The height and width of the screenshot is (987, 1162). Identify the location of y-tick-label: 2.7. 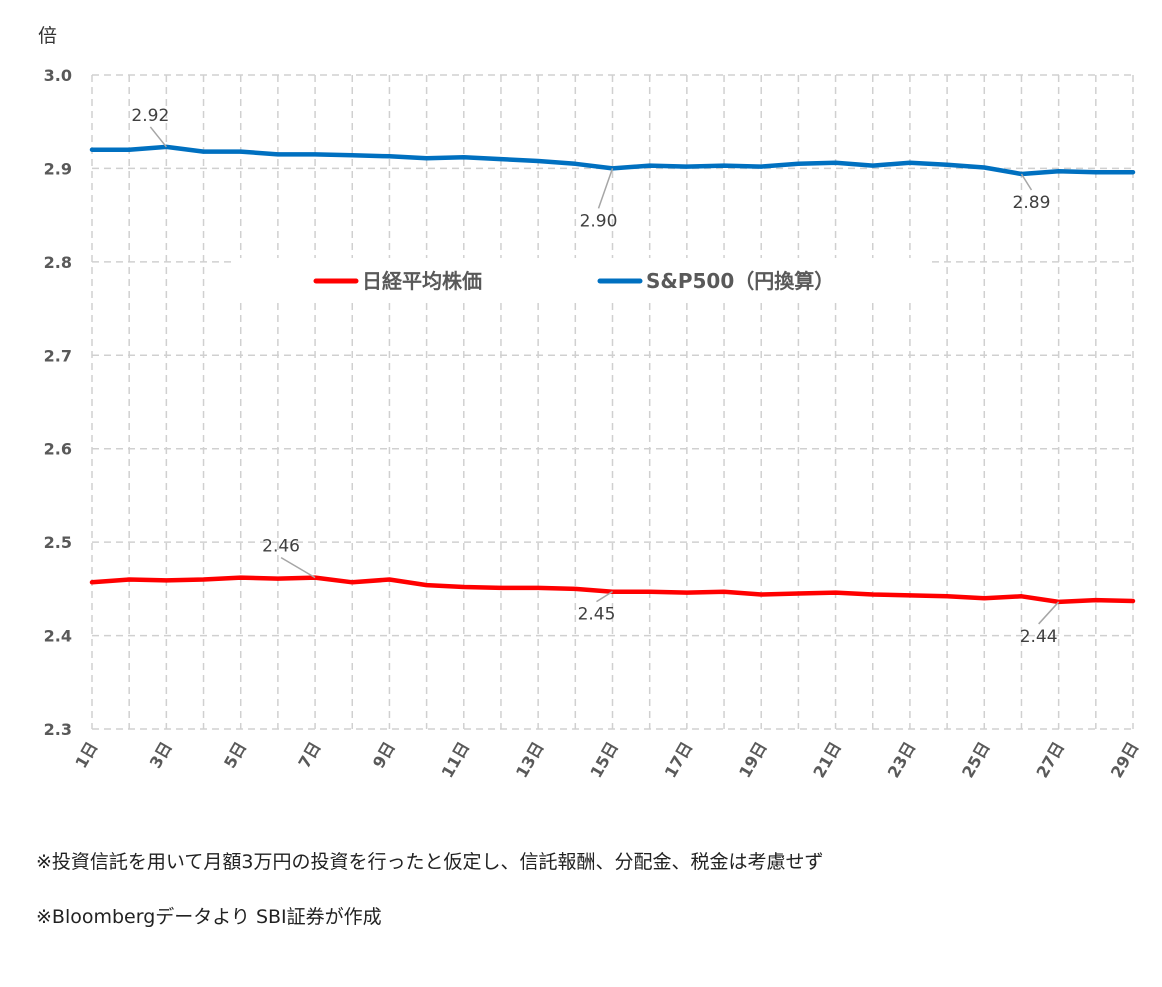
(58, 355).